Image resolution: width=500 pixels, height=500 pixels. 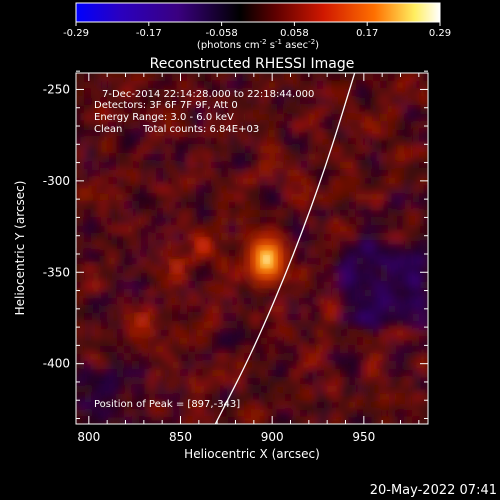 I want to click on x-tick-label: 850, so click(x=180, y=437).